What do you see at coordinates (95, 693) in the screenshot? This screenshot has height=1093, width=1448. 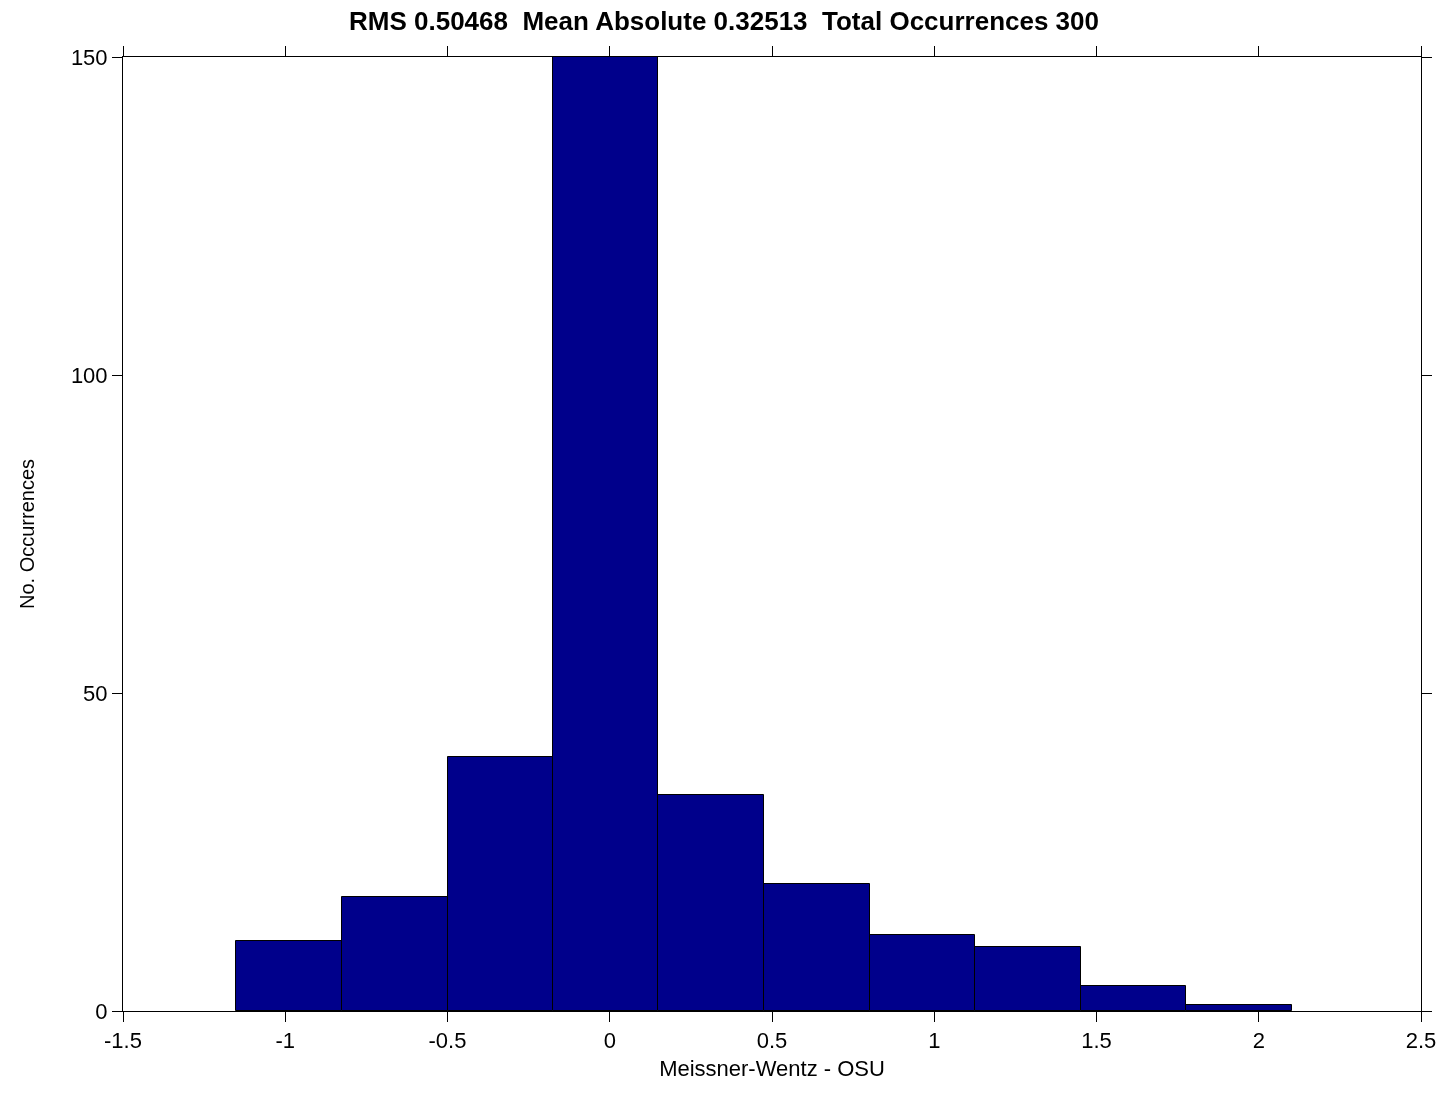 I see `y-tick-label: 50` at bounding box center [95, 693].